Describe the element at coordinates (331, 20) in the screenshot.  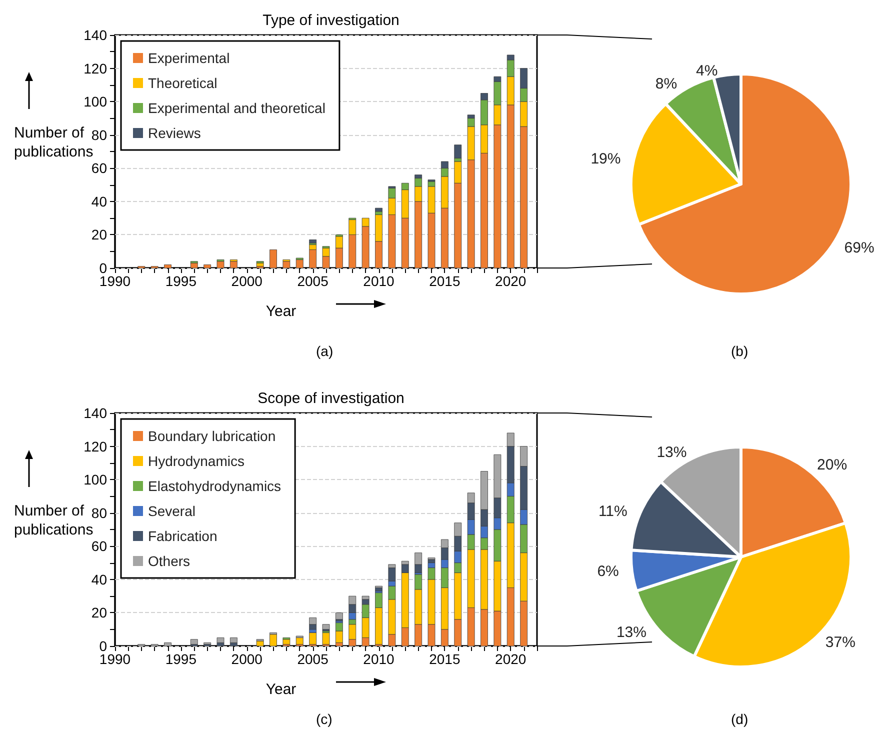
I see `chart-title: Type of investigation` at that location.